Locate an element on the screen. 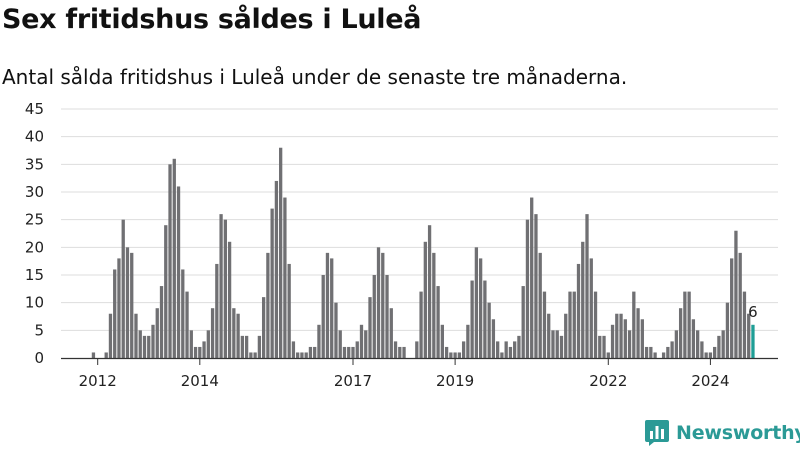 This screenshot has height=450, width=800. y-tick-label: 10 is located at coordinates (34, 303).